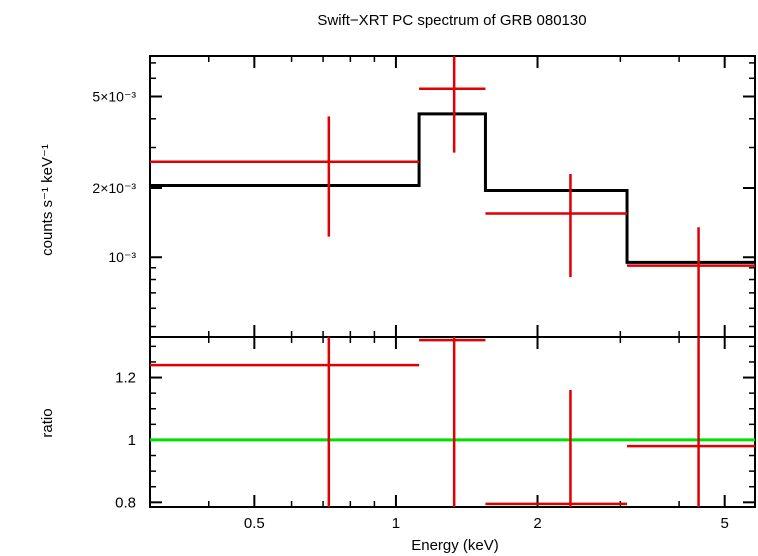  Describe the element at coordinates (725, 523) in the screenshot. I see `x-tick-label: 5` at that location.